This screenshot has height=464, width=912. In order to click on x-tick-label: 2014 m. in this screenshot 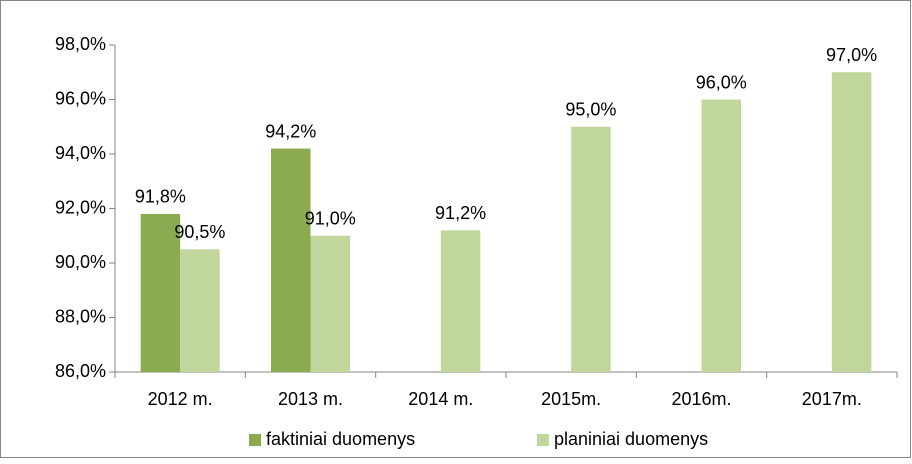, I will do `click(440, 399)`.